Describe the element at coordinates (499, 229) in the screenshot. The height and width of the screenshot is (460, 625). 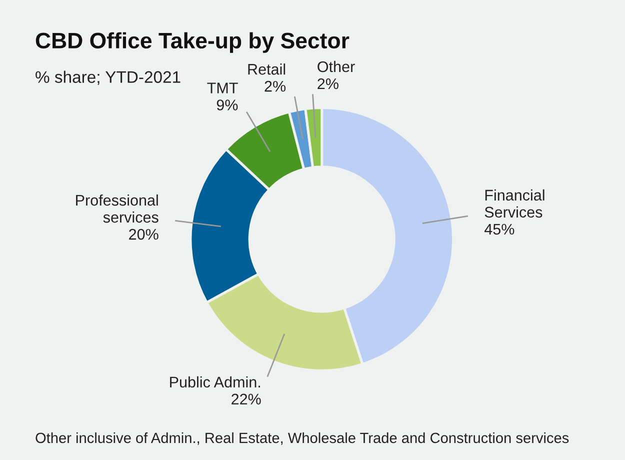
I see `data-label: 45%` at that location.